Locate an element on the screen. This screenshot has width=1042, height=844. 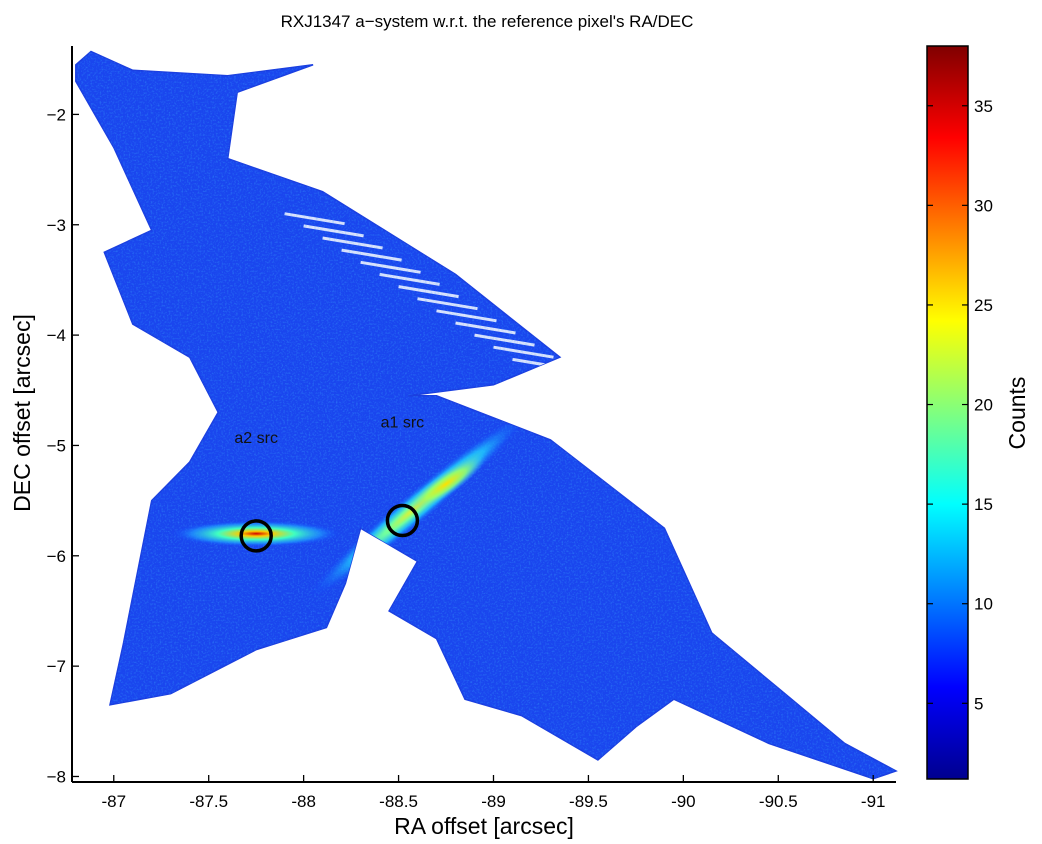
x-tick-label: -87.5 is located at coordinates (208, 801).